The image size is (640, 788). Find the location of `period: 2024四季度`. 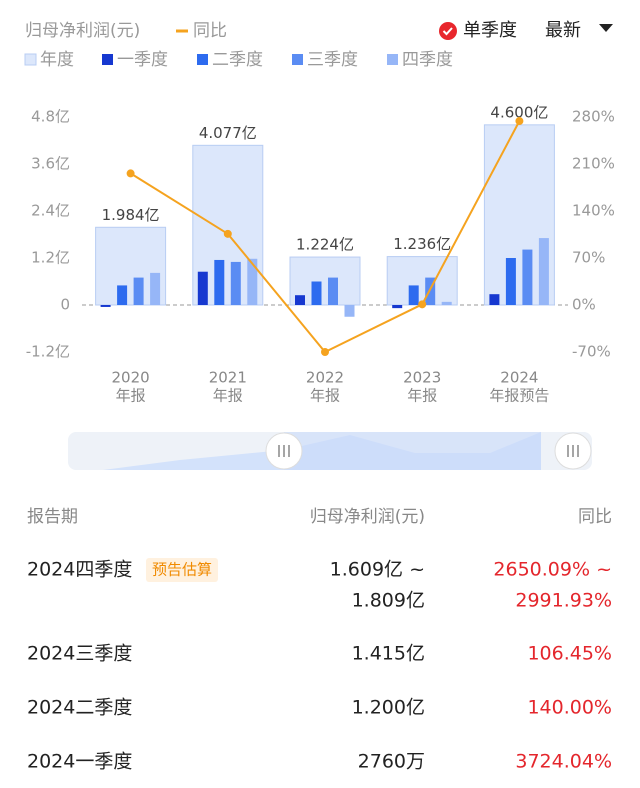

period: 2024四季度 is located at coordinates (79, 570).